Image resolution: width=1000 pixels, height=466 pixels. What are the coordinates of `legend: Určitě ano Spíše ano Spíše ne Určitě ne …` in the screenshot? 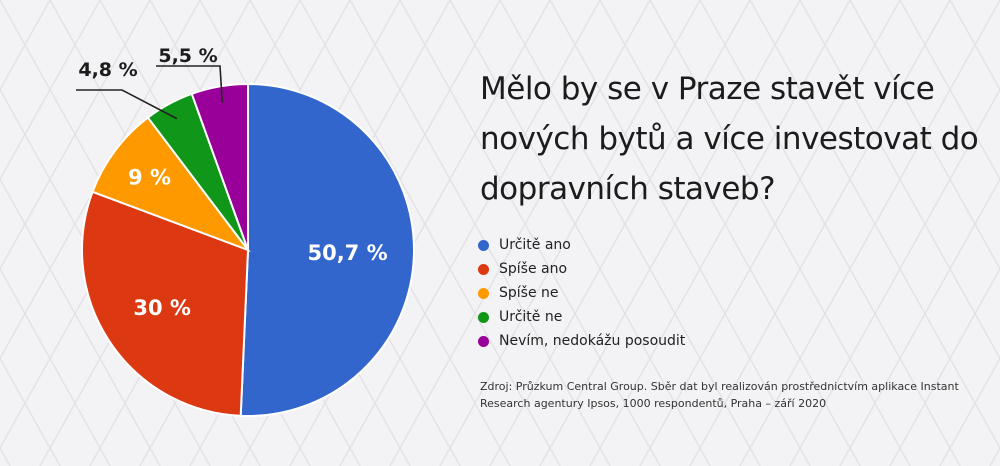 It's located at (581, 293).